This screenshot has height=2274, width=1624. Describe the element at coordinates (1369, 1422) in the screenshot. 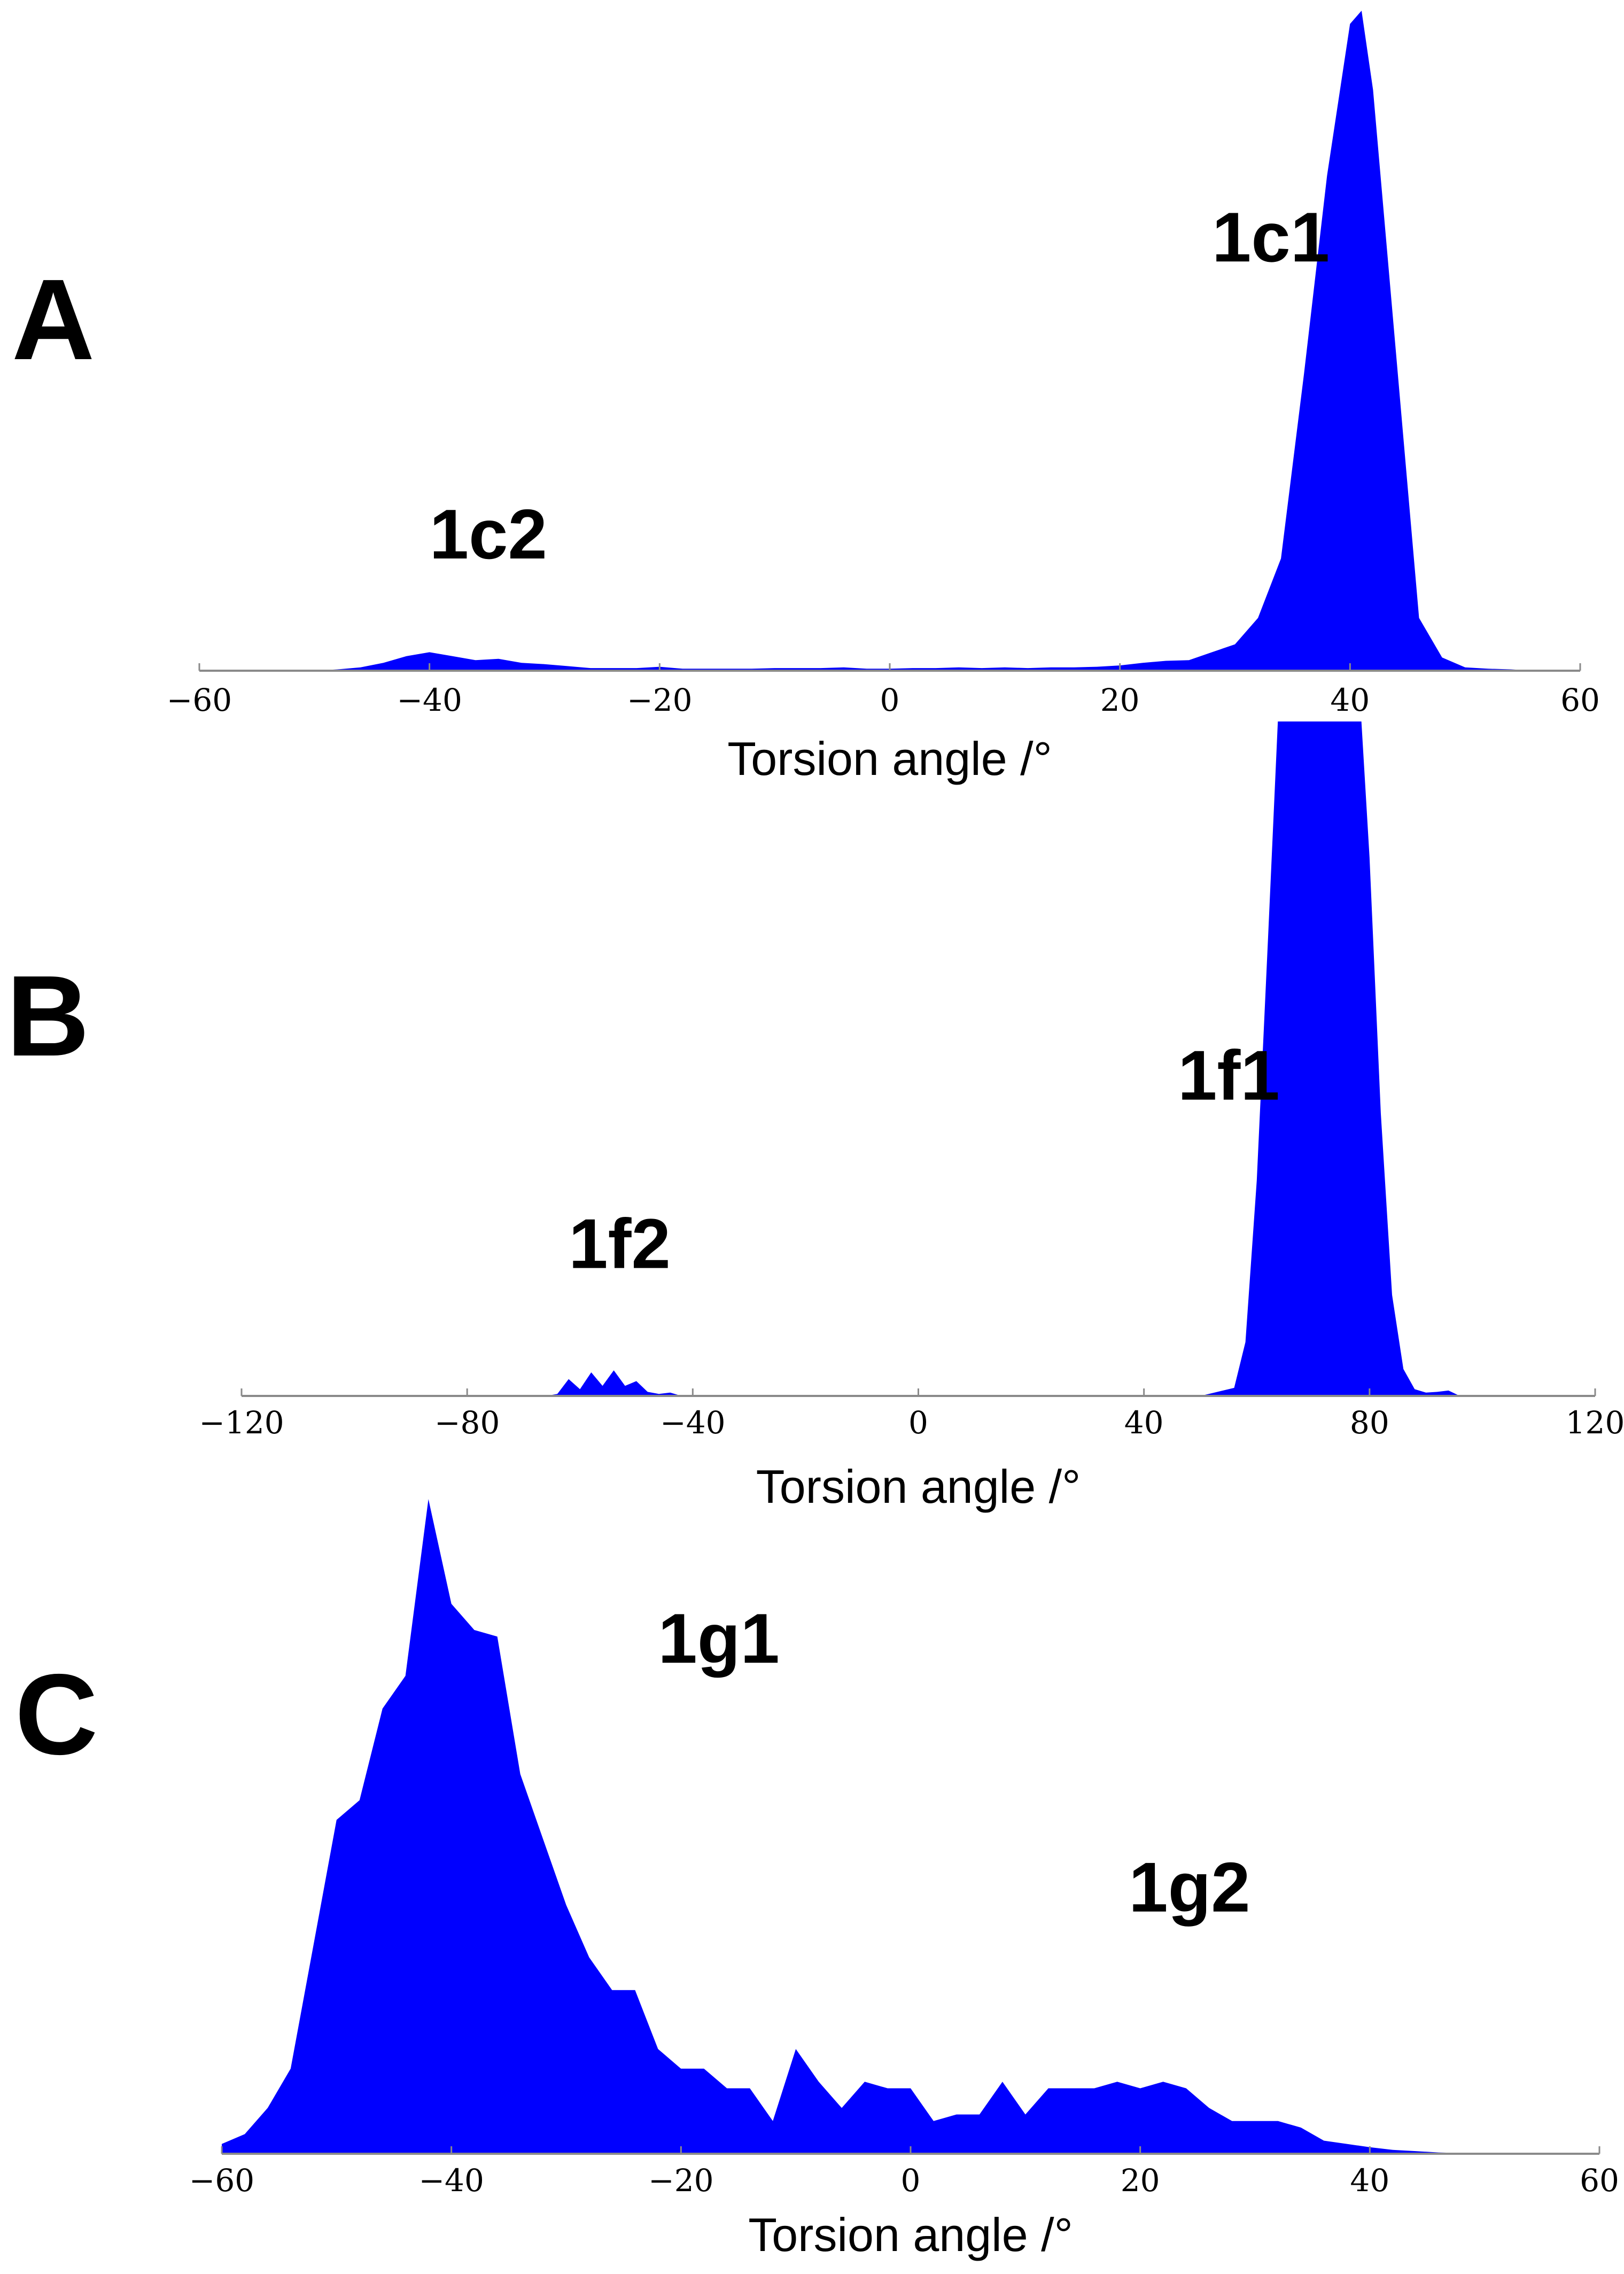

I see `x-tick-label: 80` at that location.